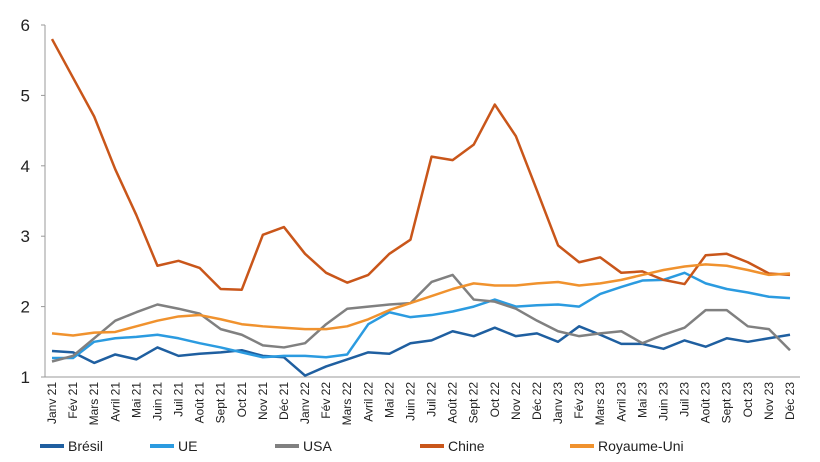 The image size is (820, 462). What do you see at coordinates (305, 403) in the screenshot?
I see `x-tick-label: Janv 22` at bounding box center [305, 403].